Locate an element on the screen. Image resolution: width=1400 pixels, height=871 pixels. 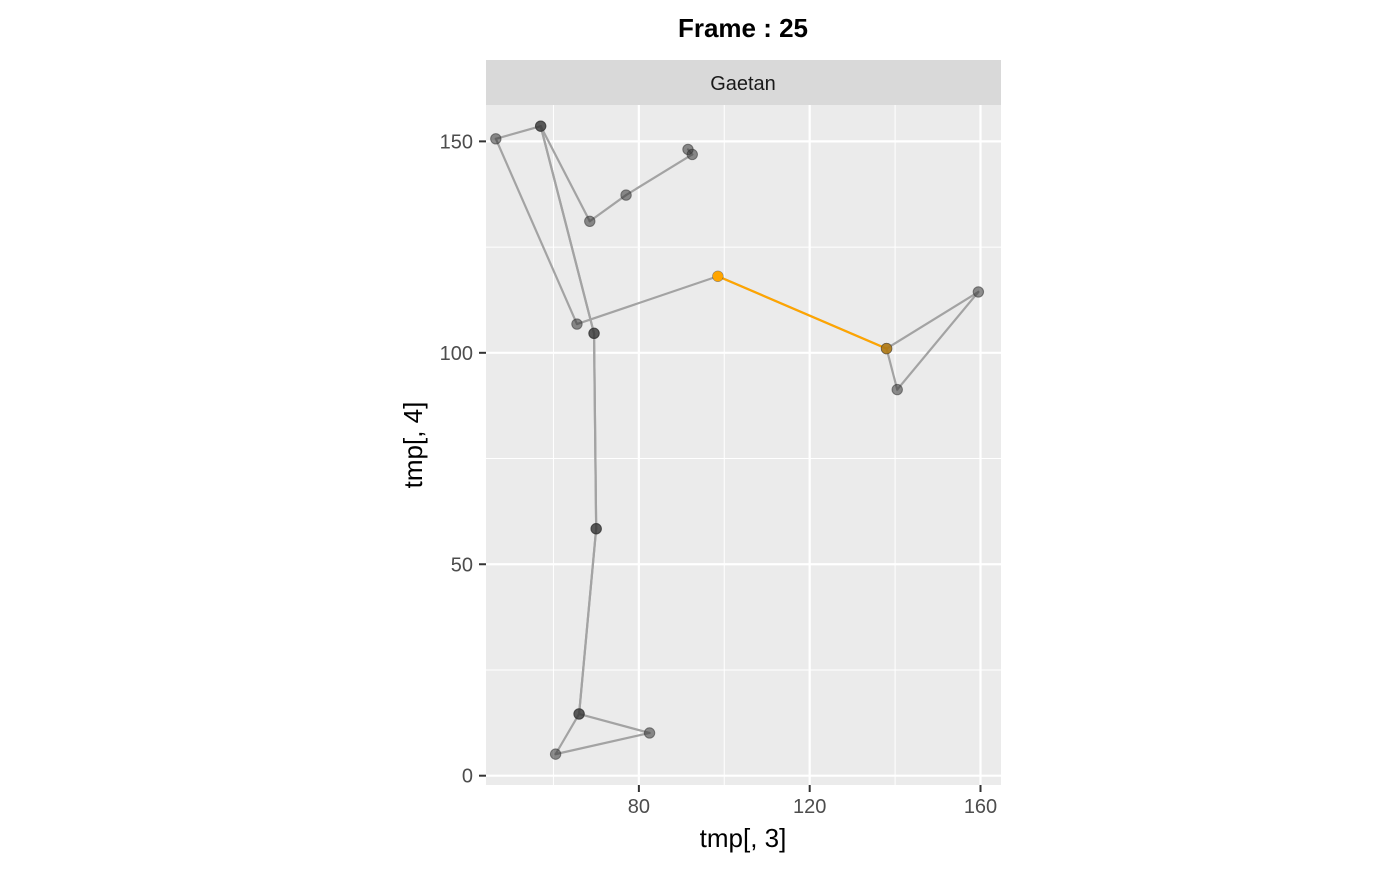
x-axis-label: tmp[, 3] is located at coordinates (743, 838).